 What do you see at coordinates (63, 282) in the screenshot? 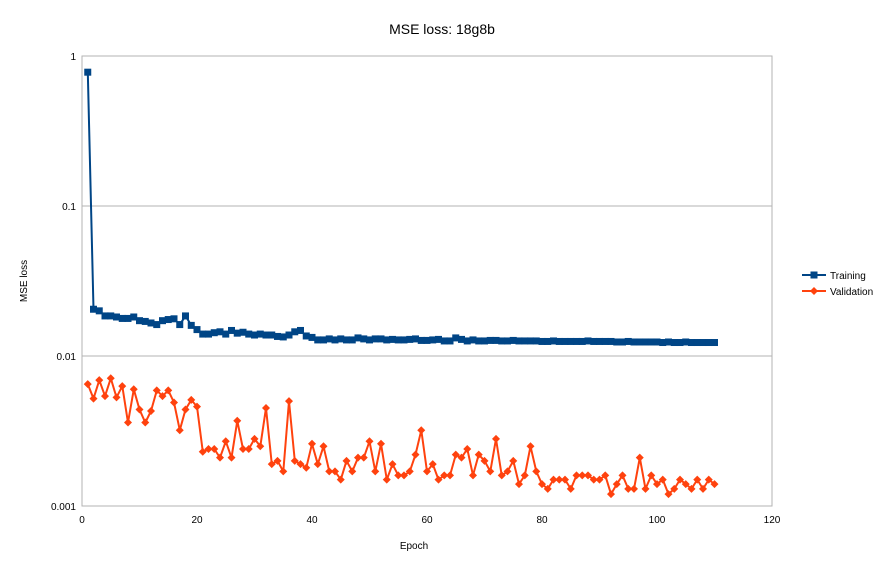
I see `y-axis-tick-labels: 0.001 0.01 0.1 1` at bounding box center [63, 282].